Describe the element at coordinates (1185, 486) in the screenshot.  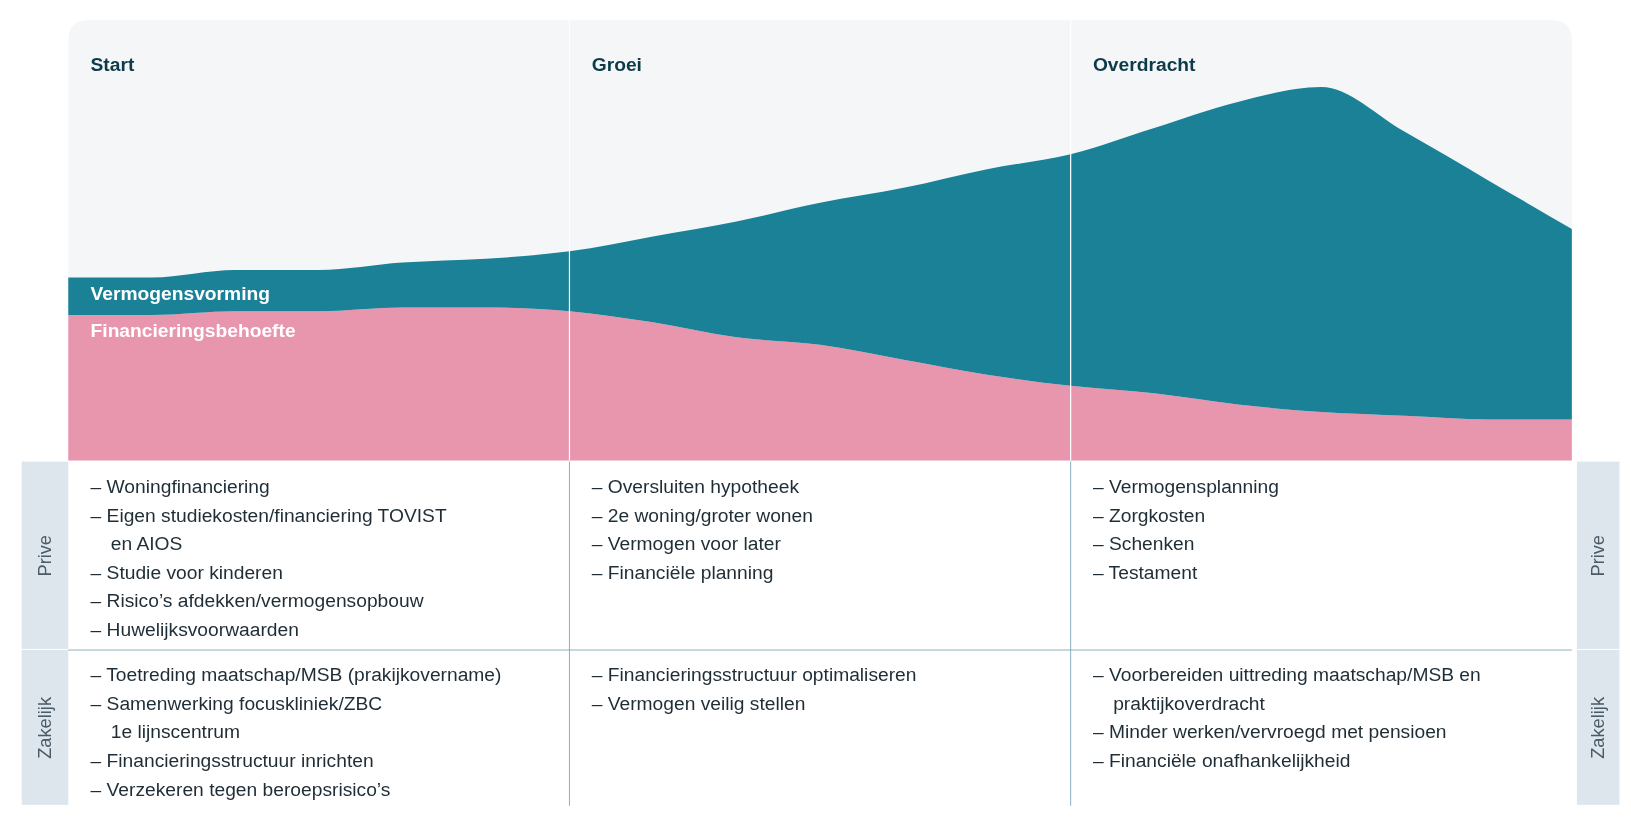
I see `text: – Vermogensplanning` at that location.